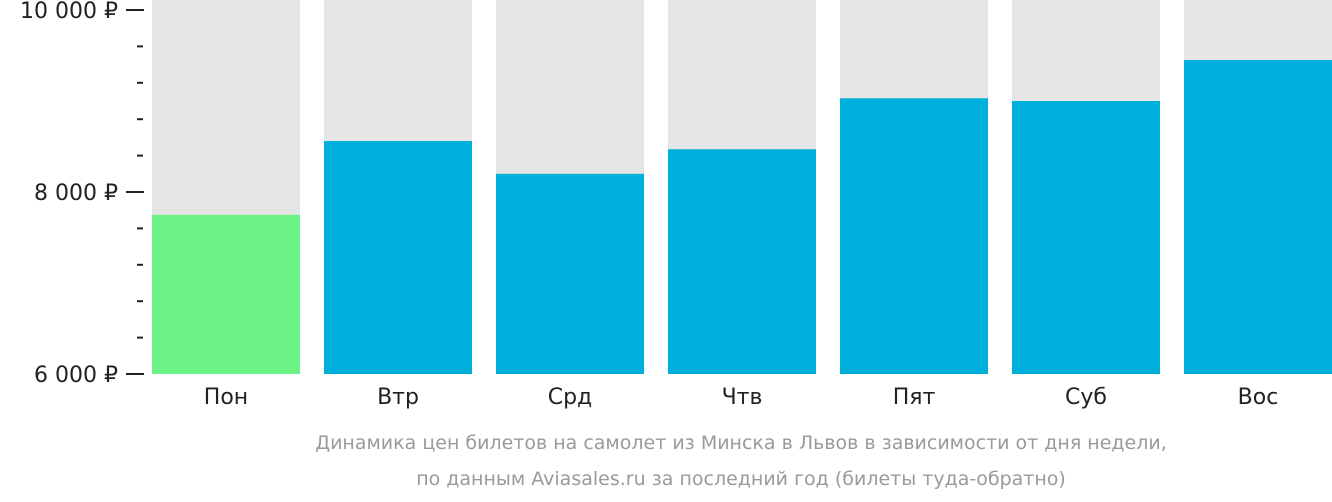 The width and height of the screenshot is (1332, 502). Describe the element at coordinates (76, 193) in the screenshot. I see `y-tick-label-2: 8 000 ₽` at that location.